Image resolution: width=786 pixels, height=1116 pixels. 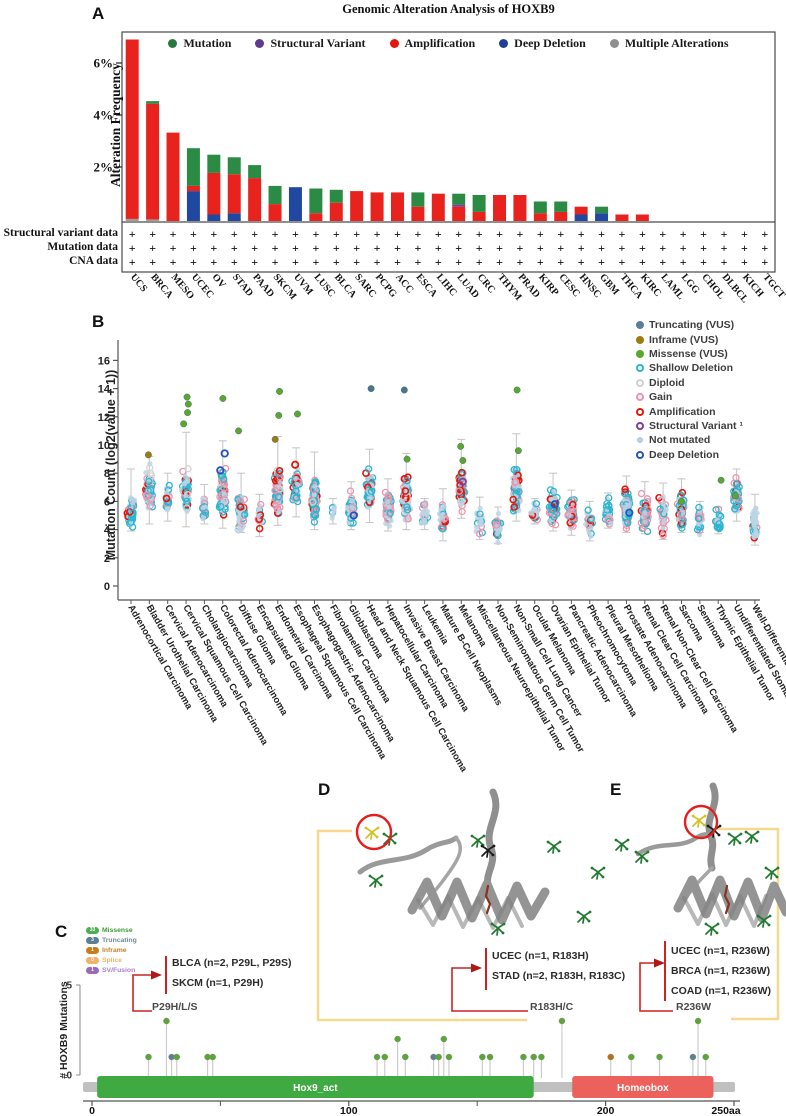 I want to click on legend-label: Amplification, so click(x=440, y=43).